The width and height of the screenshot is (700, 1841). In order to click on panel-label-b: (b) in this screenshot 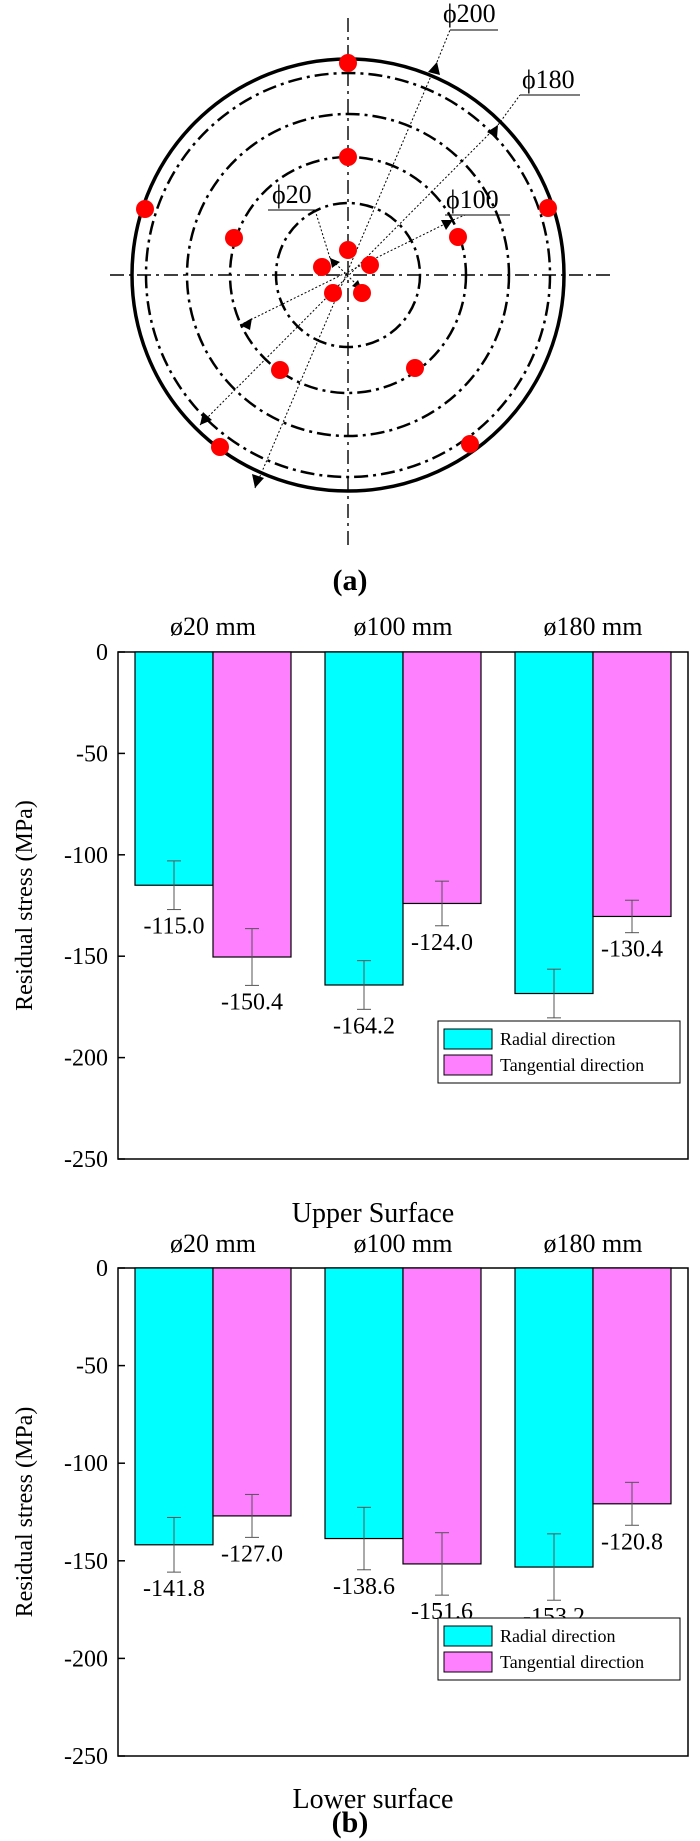, I will do `click(350, 1822)`.